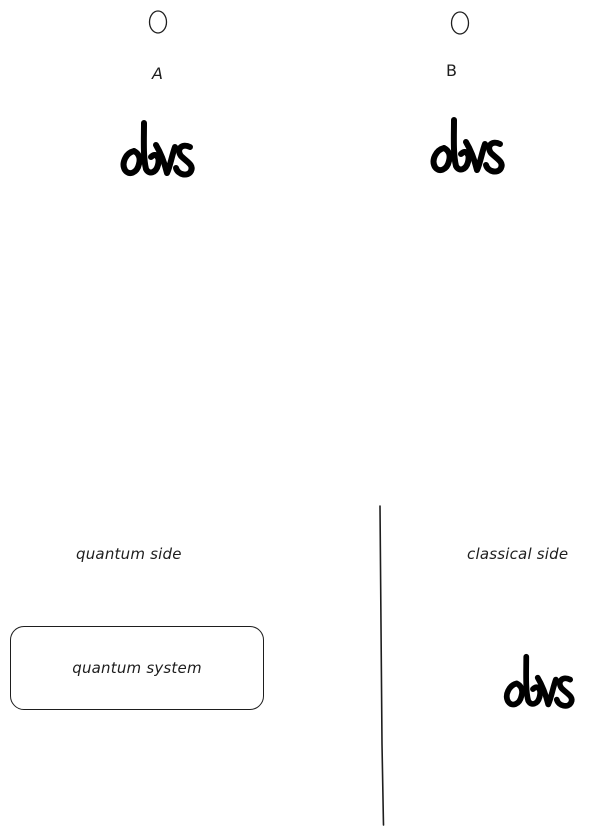  What do you see at coordinates (451, 70) in the screenshot?
I see `party-b-label: B` at bounding box center [451, 70].